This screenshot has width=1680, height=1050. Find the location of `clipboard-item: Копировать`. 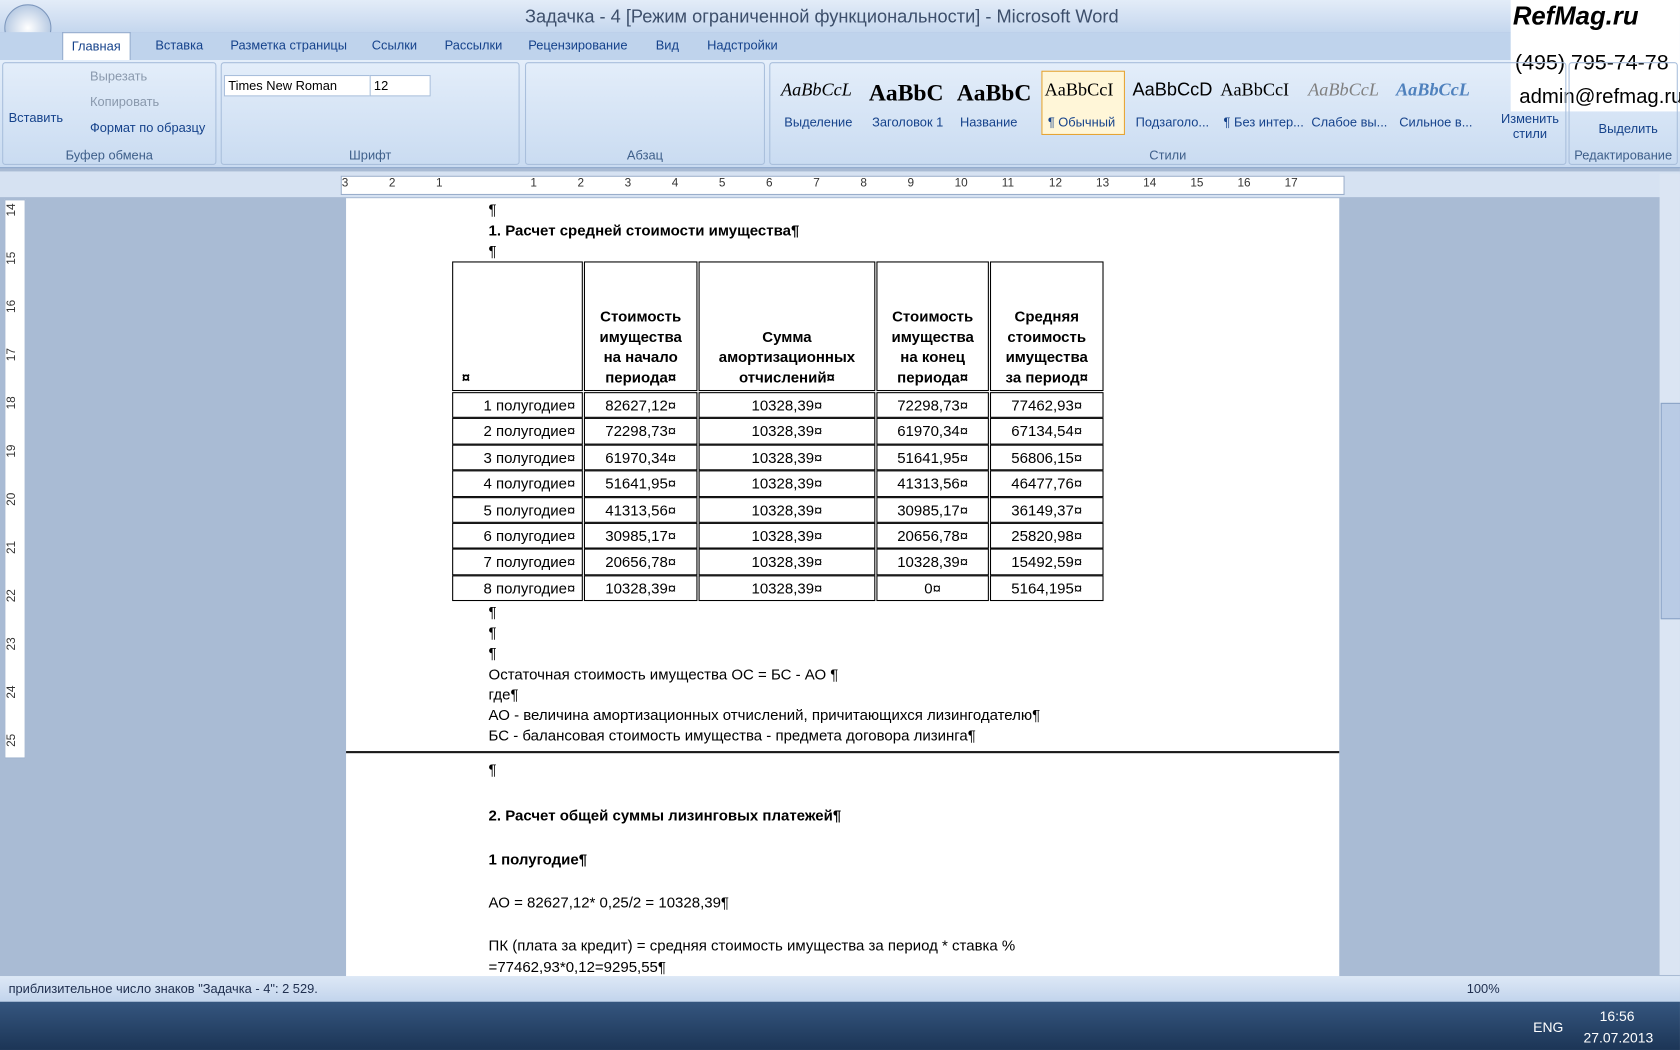

clipboard-item: Копировать is located at coordinates (124, 102).